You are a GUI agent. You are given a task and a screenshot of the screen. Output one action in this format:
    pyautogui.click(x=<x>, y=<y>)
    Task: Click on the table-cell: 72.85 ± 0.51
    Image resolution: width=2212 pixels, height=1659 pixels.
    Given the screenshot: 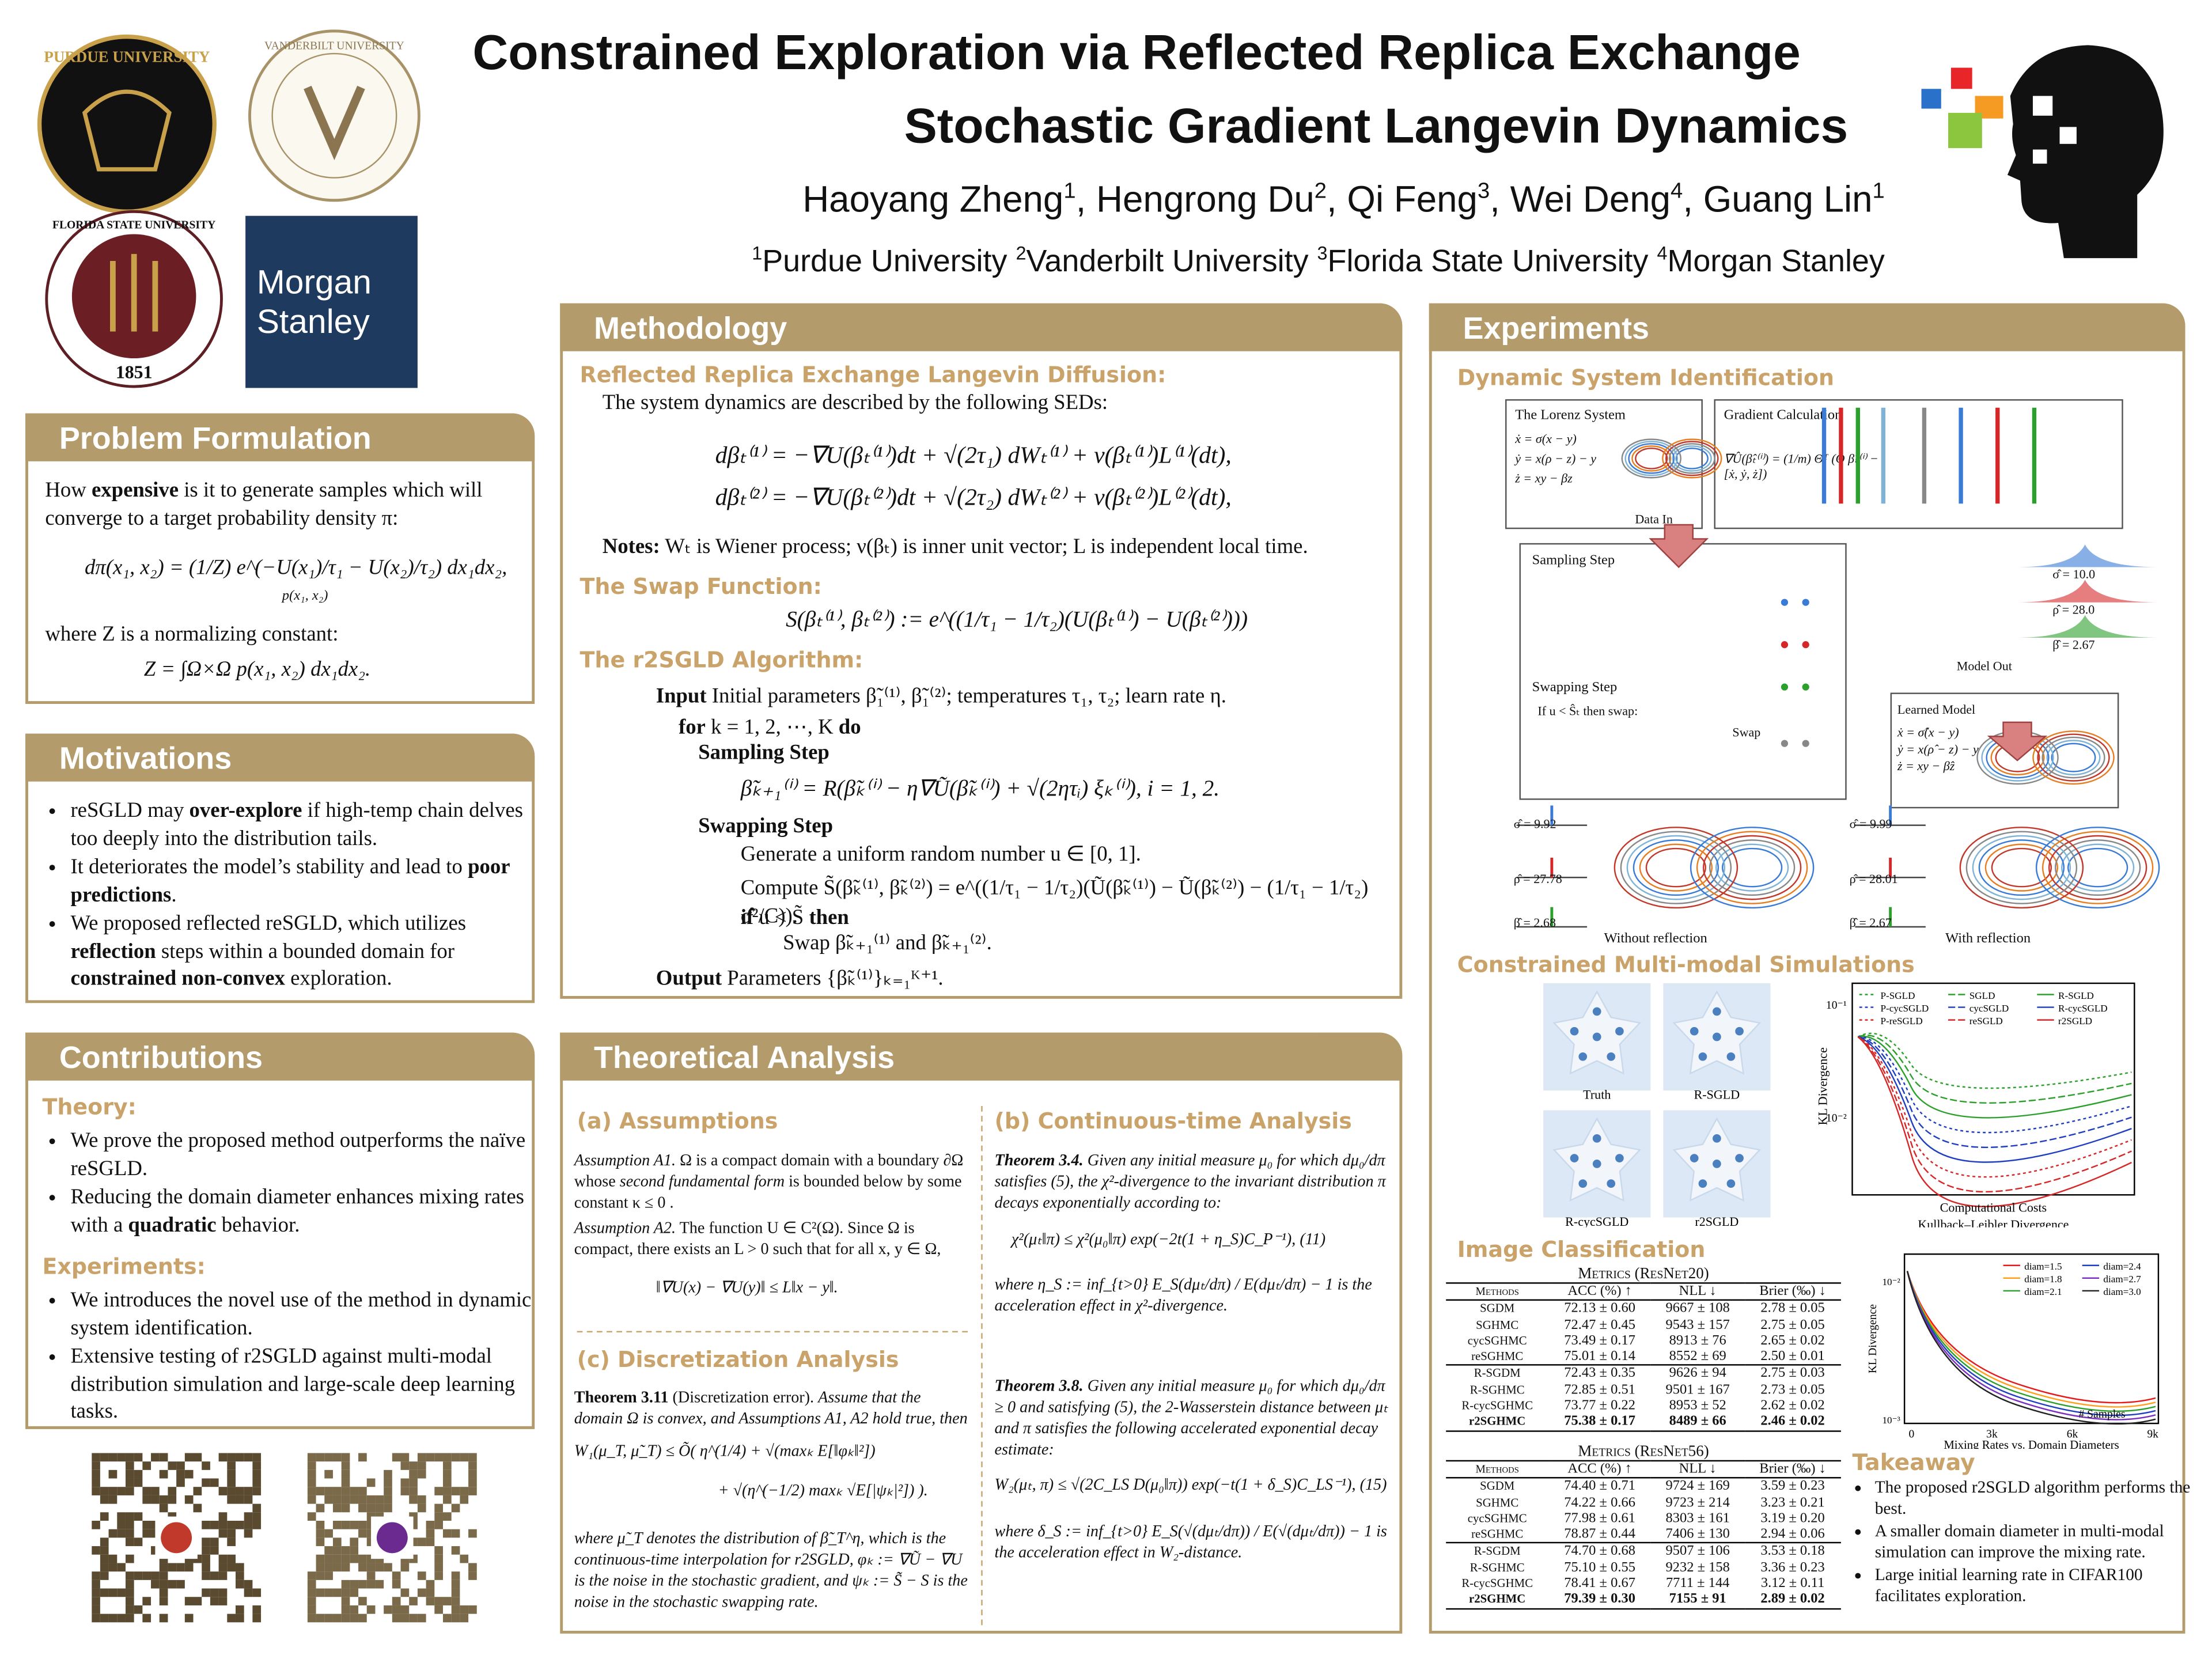 What is the action you would take?
    pyautogui.click(x=1599, y=1390)
    